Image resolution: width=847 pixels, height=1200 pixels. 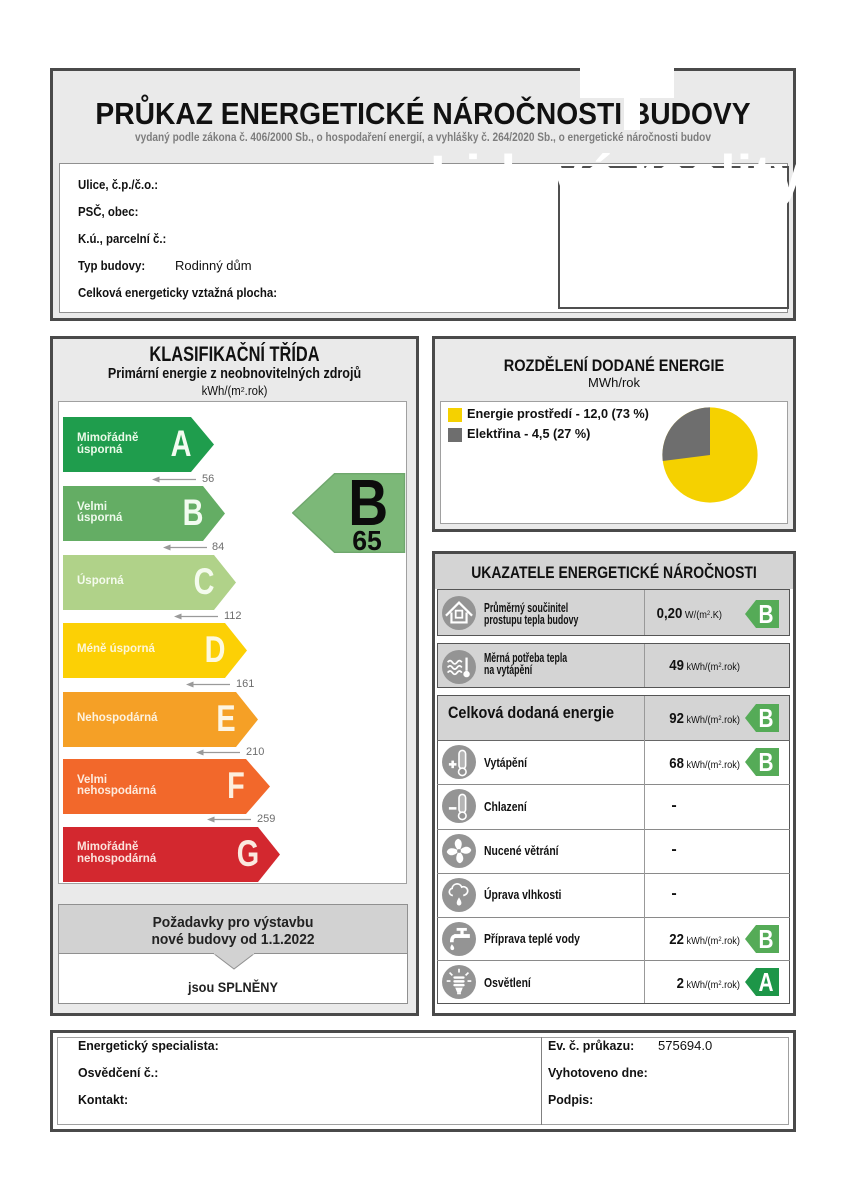 I want to click on svg-text: A, so click(x=766, y=982).